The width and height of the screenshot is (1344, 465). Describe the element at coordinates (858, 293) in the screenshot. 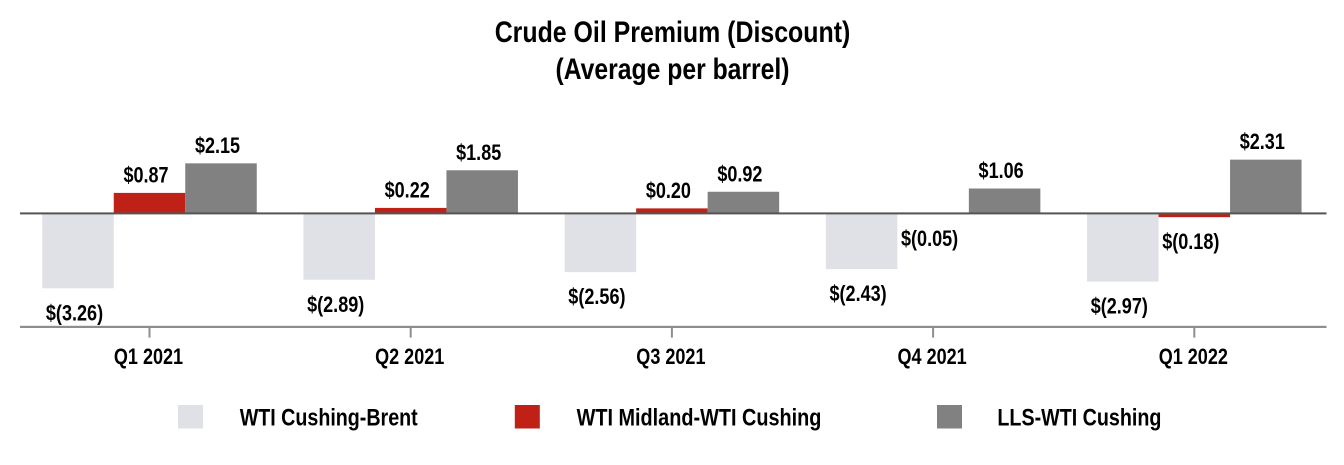

I see `svg-text: $(2.43)` at that location.